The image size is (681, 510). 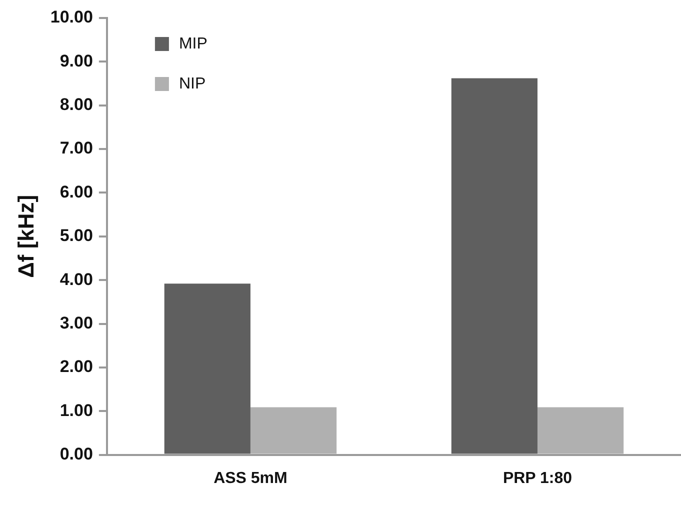 I want to click on y-axis-title: Δf [kHz], so click(x=25, y=236).